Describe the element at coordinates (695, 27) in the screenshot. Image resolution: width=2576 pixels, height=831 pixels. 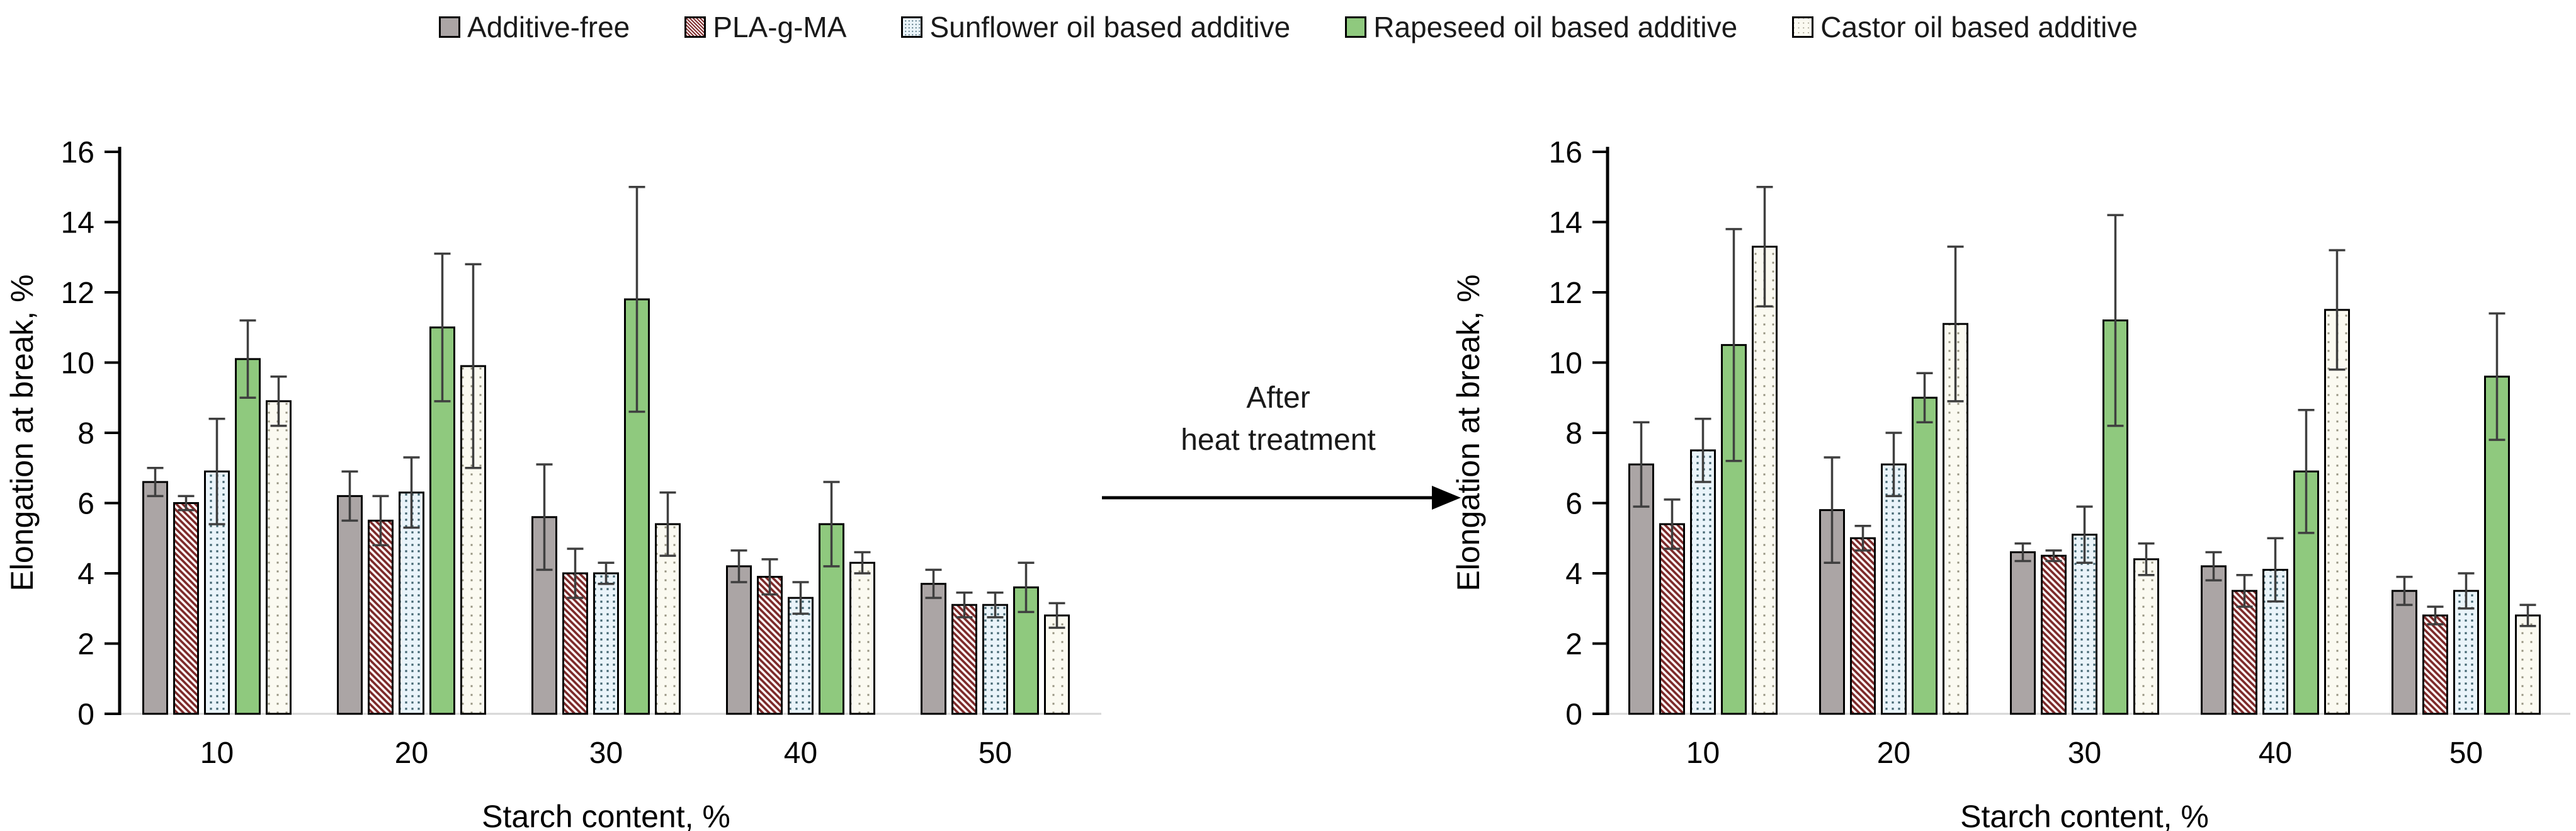
I see `legend-swatch-pla_g_ma` at that location.